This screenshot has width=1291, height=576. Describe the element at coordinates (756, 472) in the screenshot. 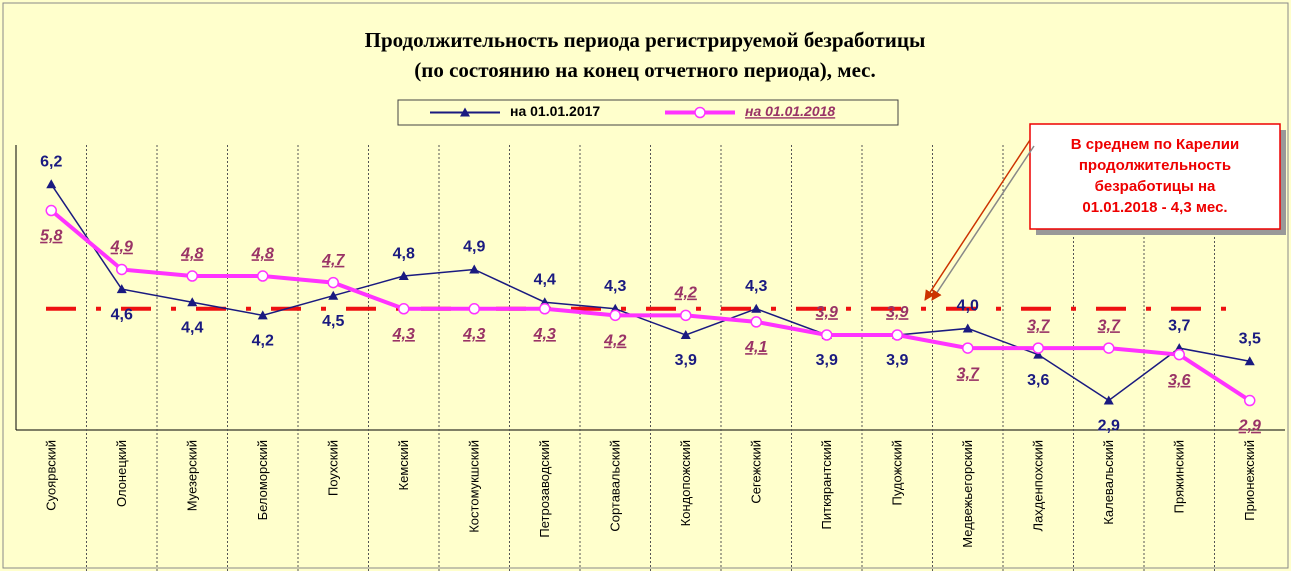

I see `x-tick-label: Сегежский` at that location.